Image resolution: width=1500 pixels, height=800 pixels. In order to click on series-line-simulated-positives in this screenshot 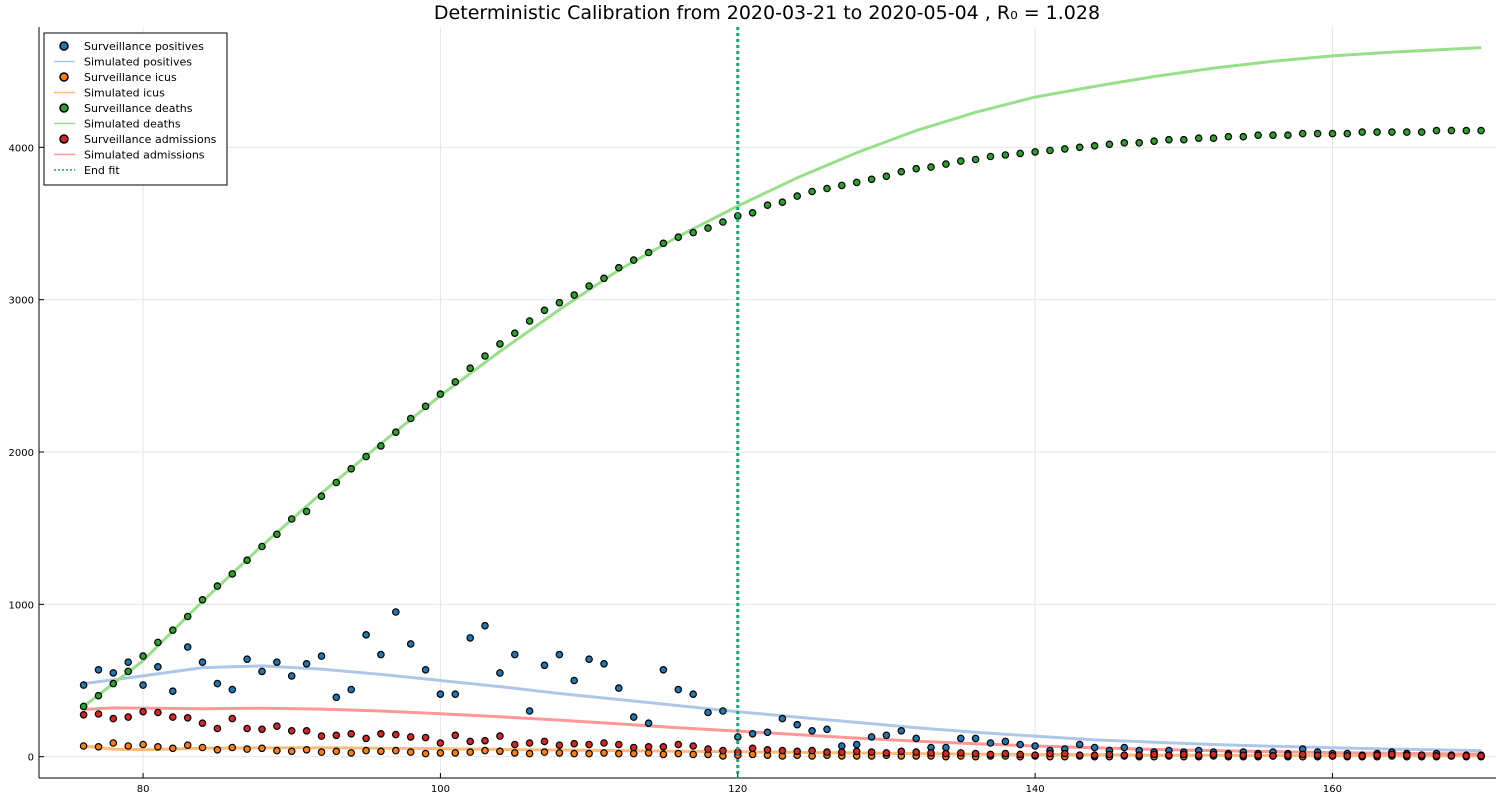, I will do `click(782, 708)`.